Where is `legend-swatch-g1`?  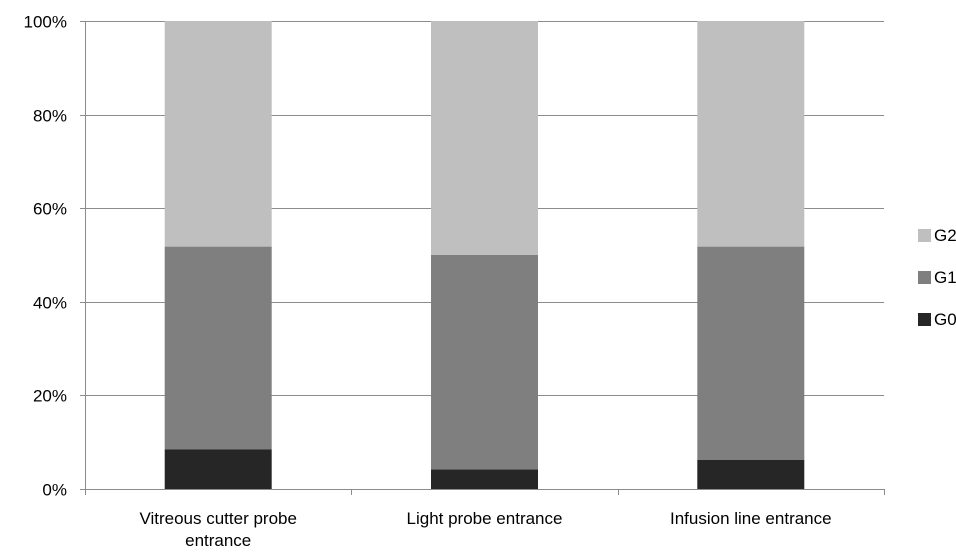
legend-swatch-g1 is located at coordinates (924, 277).